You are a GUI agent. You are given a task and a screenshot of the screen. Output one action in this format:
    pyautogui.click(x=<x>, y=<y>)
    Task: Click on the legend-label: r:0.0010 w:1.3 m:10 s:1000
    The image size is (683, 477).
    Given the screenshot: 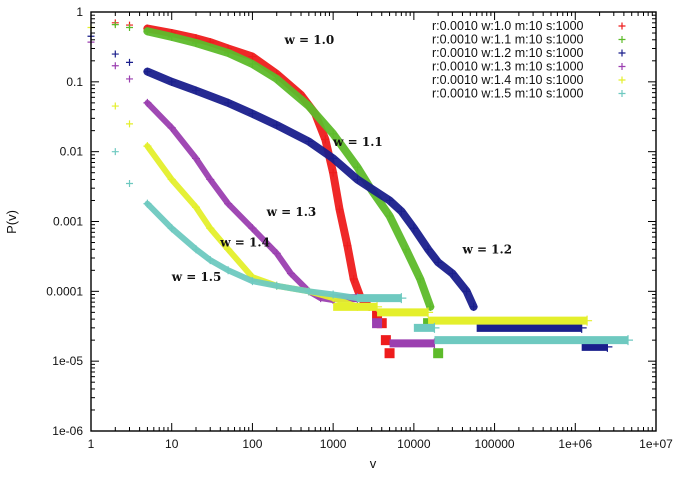 What is the action you would take?
    pyautogui.click(x=508, y=67)
    